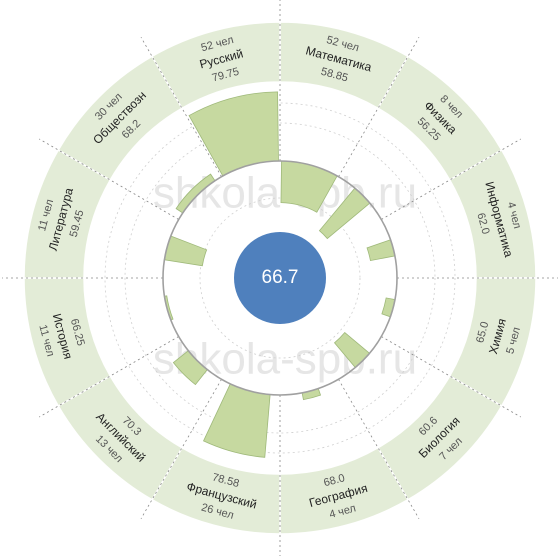 The height and width of the screenshot is (560, 560). I want to click on score-label: 62.0, so click(482, 224).